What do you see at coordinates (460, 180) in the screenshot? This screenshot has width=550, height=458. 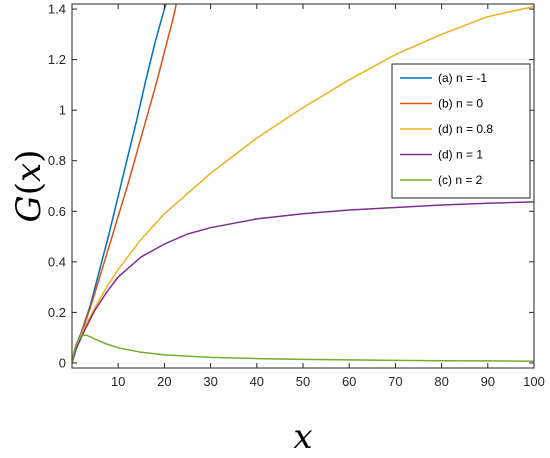 I see `legend-label-5: (c) n = 2` at bounding box center [460, 180].